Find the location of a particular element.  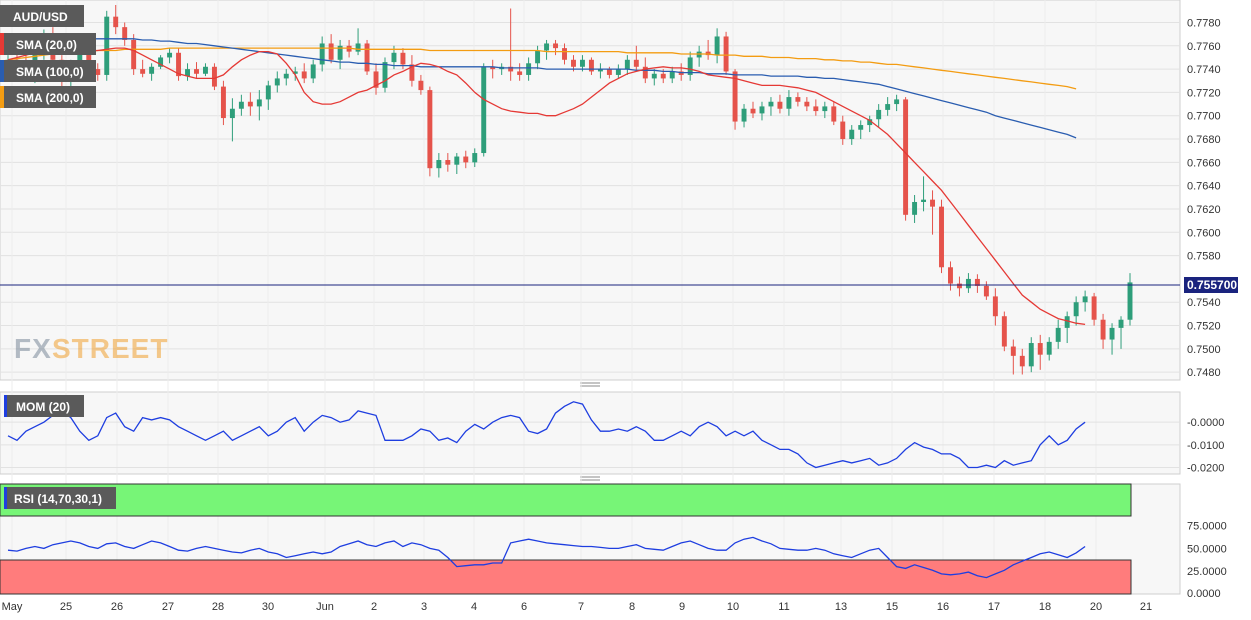

mom-panel-resize-handle is located at coordinates (590, 384).